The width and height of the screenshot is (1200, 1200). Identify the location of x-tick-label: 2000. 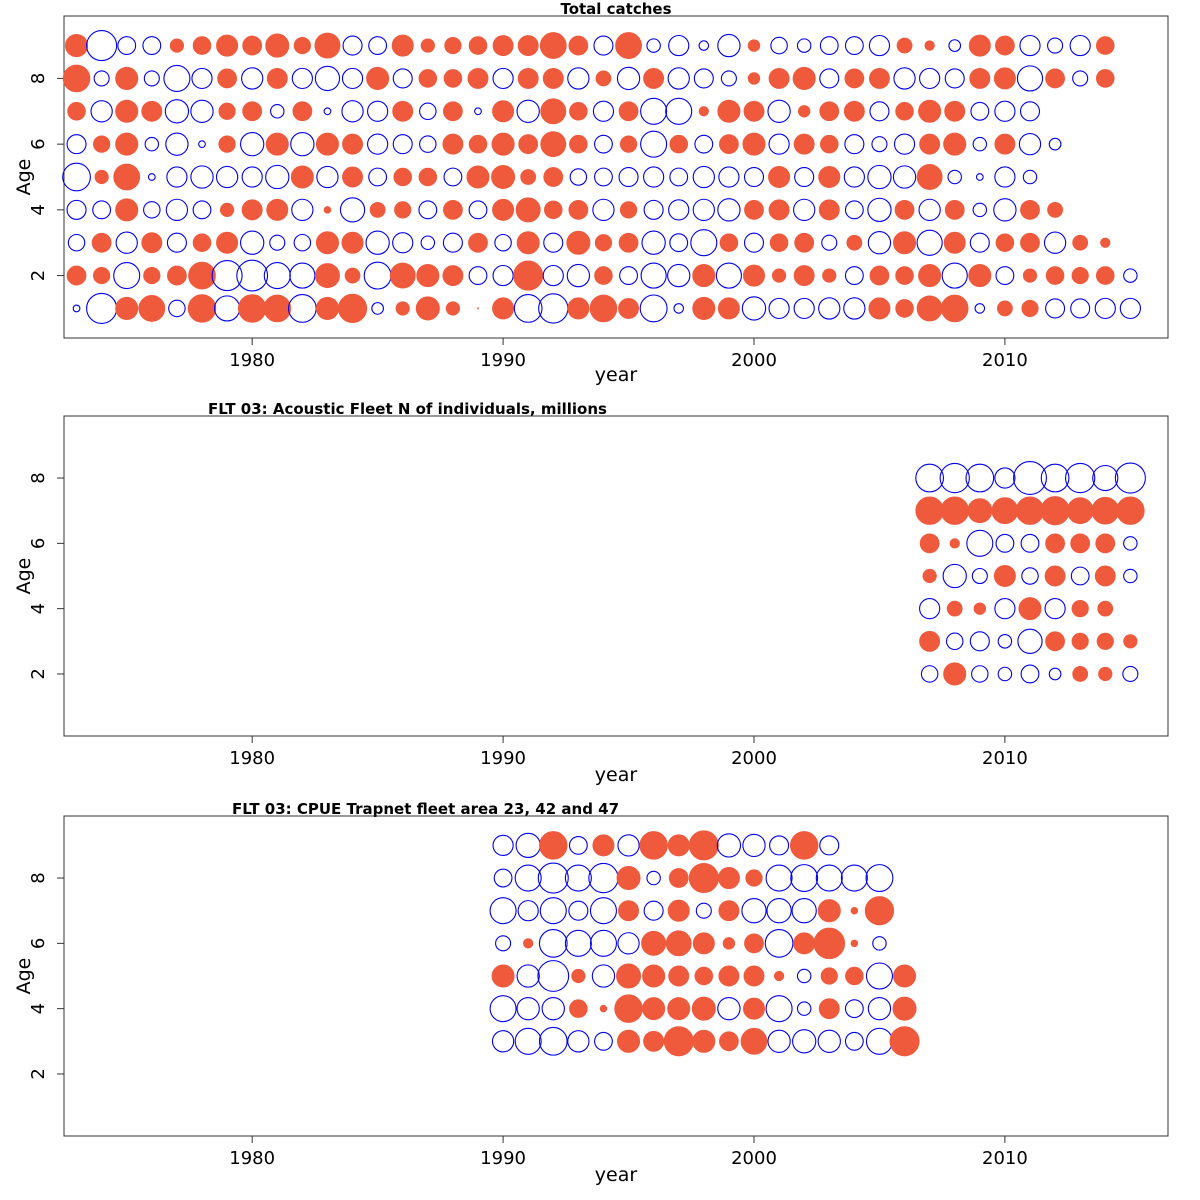
(754, 758).